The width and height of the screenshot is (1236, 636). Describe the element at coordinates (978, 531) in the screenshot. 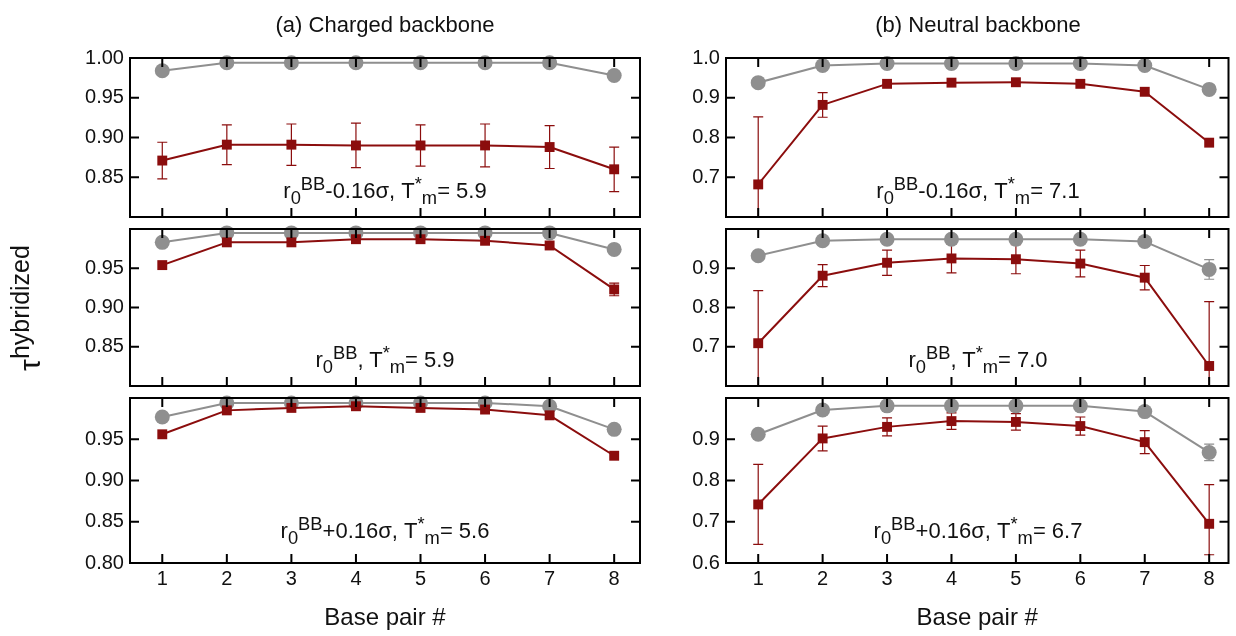

I see `annotation: r$_{0}$$^{BB}$+0.16σ, T$^{*}$$_{m}$= 6.7` at that location.